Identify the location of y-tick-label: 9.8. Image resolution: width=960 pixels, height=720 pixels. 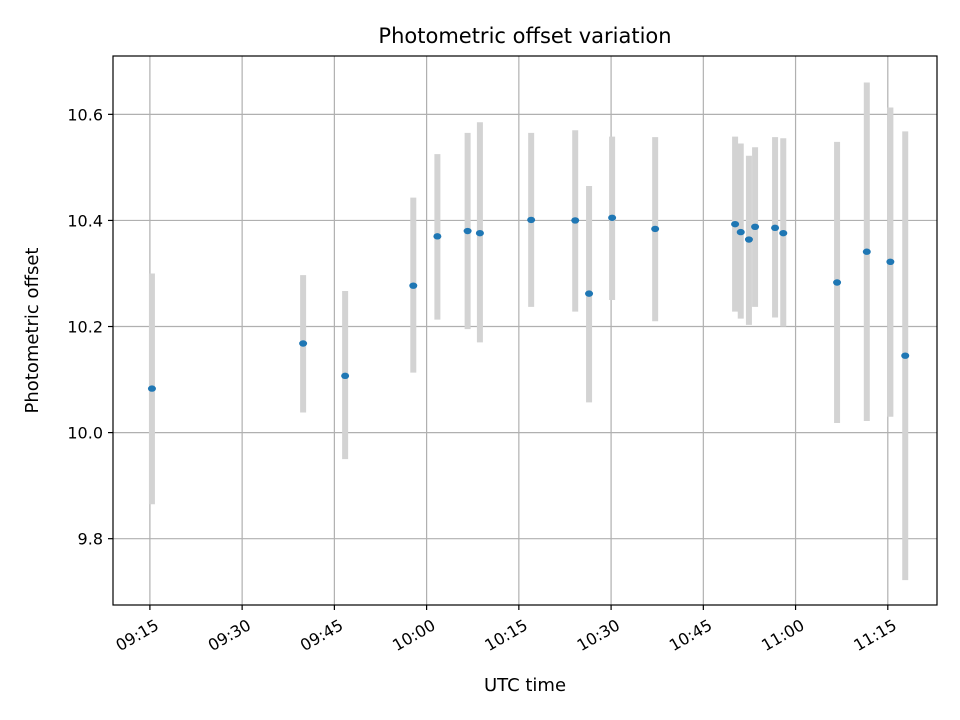
(90, 539).